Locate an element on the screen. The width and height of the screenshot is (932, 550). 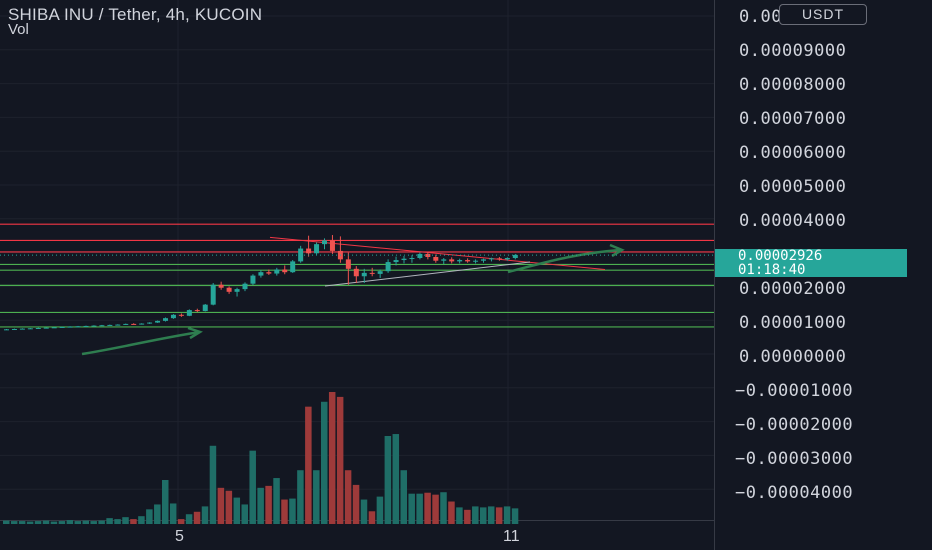
current-price-value: 0.00002926 is located at coordinates (822, 256).